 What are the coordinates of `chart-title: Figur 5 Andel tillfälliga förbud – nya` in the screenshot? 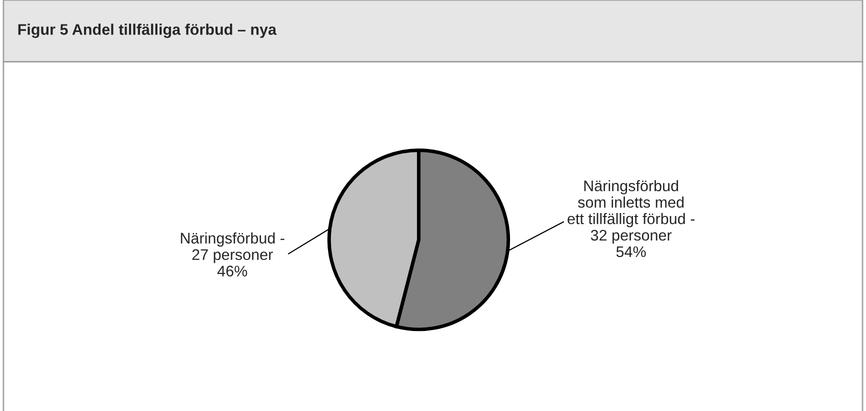 It's located at (147, 31).